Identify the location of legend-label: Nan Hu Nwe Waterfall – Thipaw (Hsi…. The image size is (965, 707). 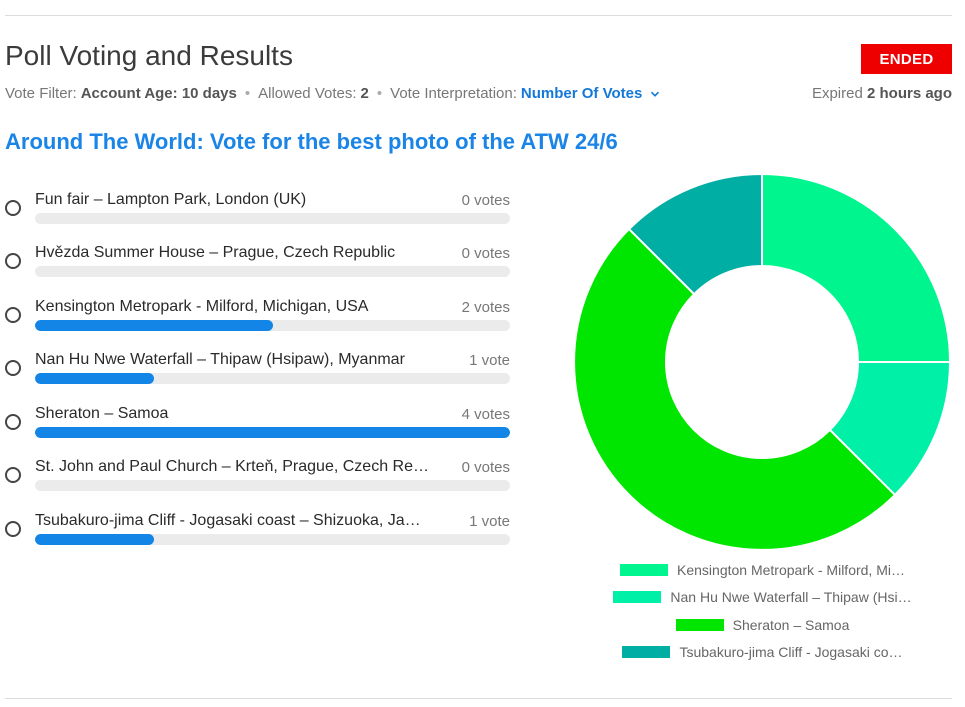
(791, 597).